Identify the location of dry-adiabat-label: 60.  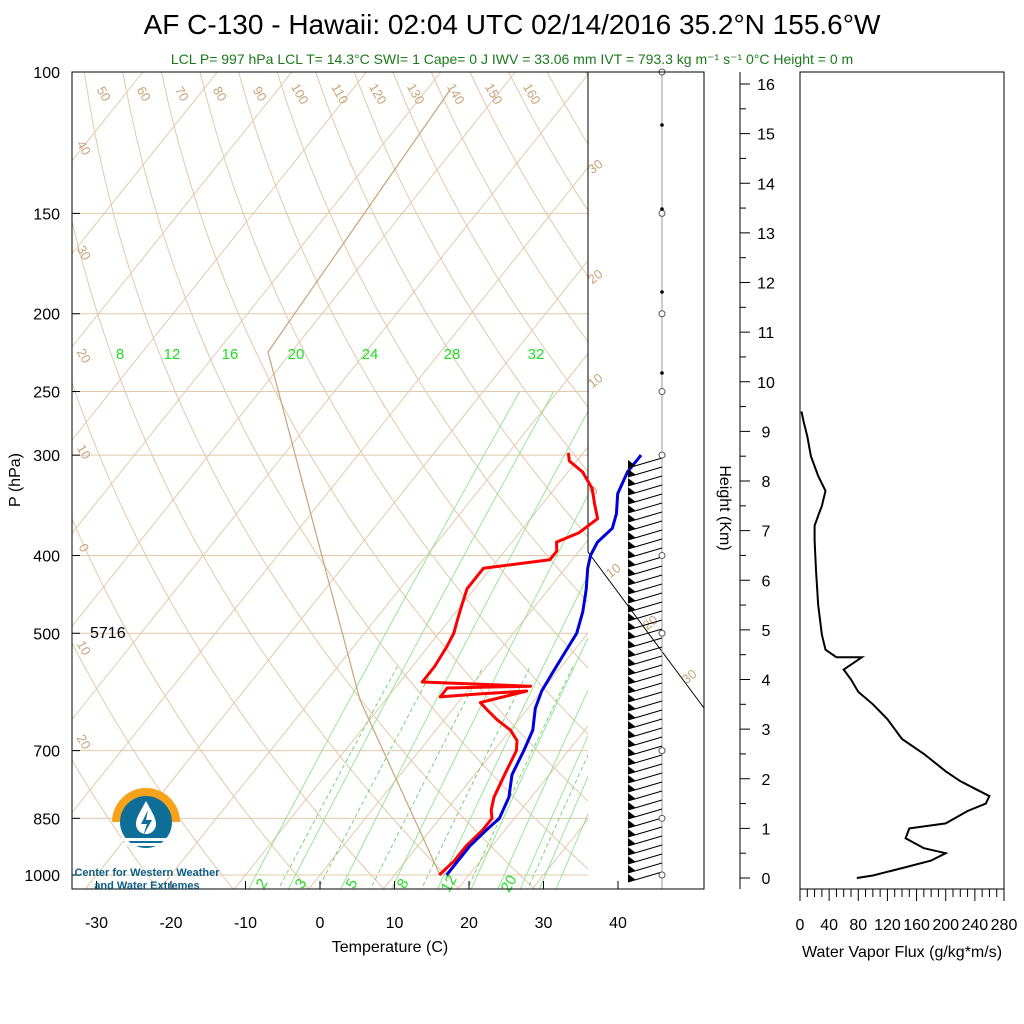
(144, 94).